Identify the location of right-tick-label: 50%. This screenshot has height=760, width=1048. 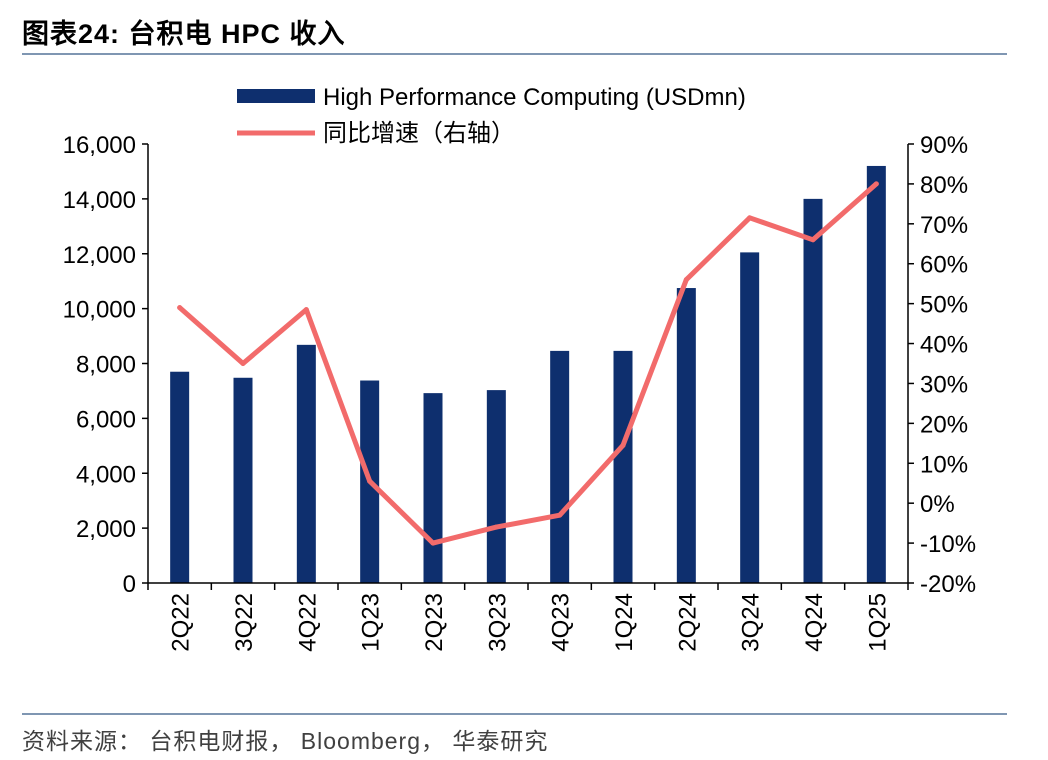
(944, 305).